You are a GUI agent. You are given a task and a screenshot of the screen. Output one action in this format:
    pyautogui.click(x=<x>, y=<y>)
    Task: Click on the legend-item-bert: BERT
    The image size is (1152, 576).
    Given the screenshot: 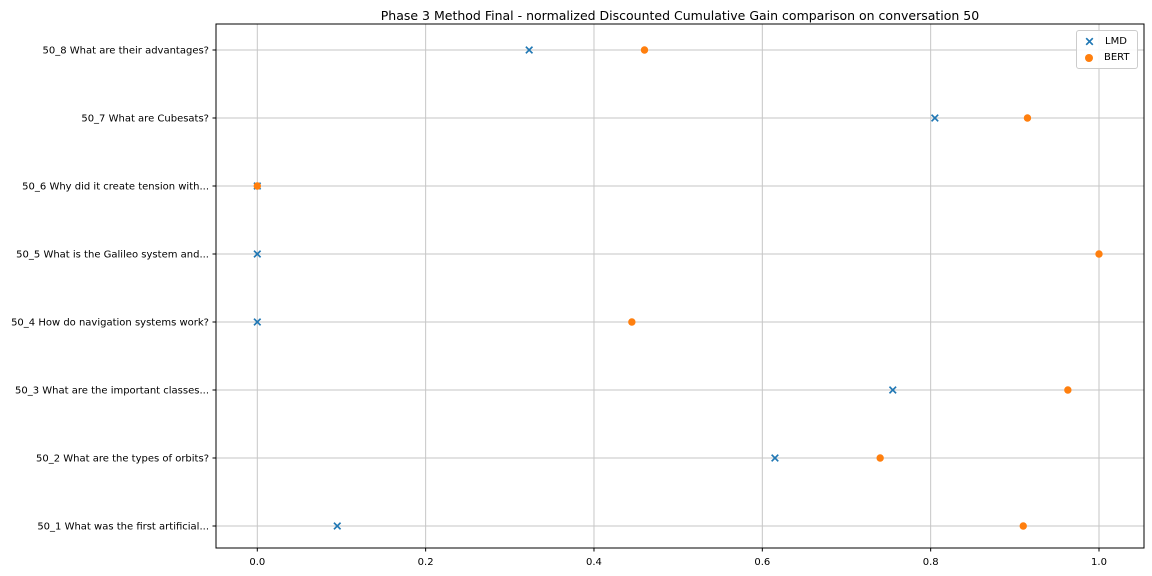 What is the action you would take?
    pyautogui.click(x=1103, y=57)
    